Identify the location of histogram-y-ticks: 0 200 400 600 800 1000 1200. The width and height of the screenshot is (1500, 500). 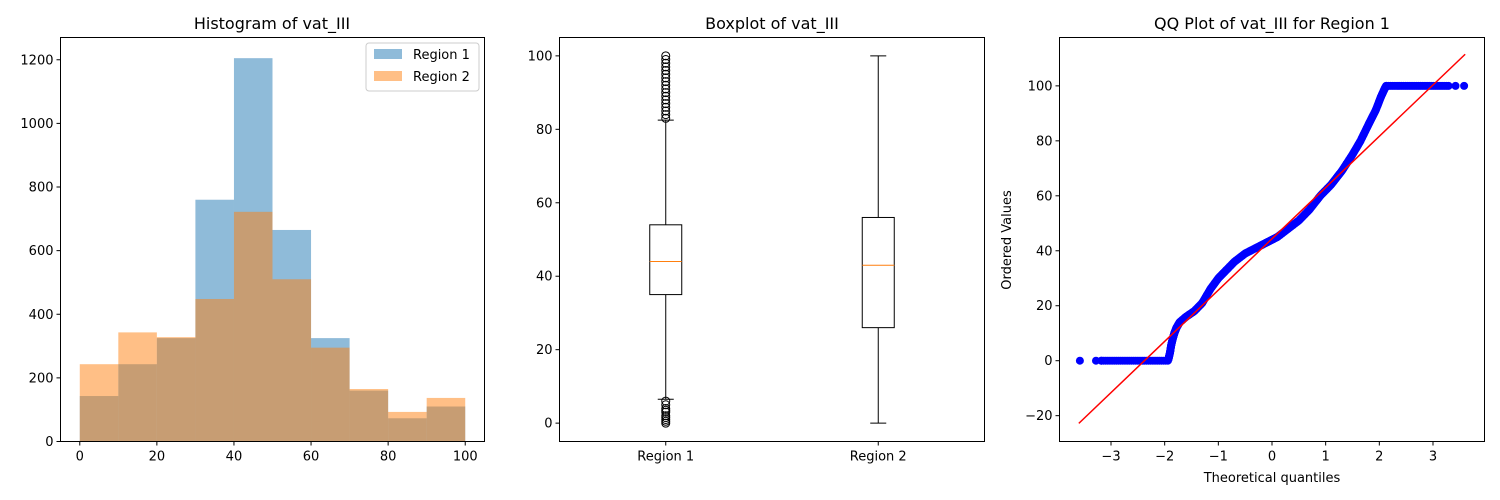
(40, 251).